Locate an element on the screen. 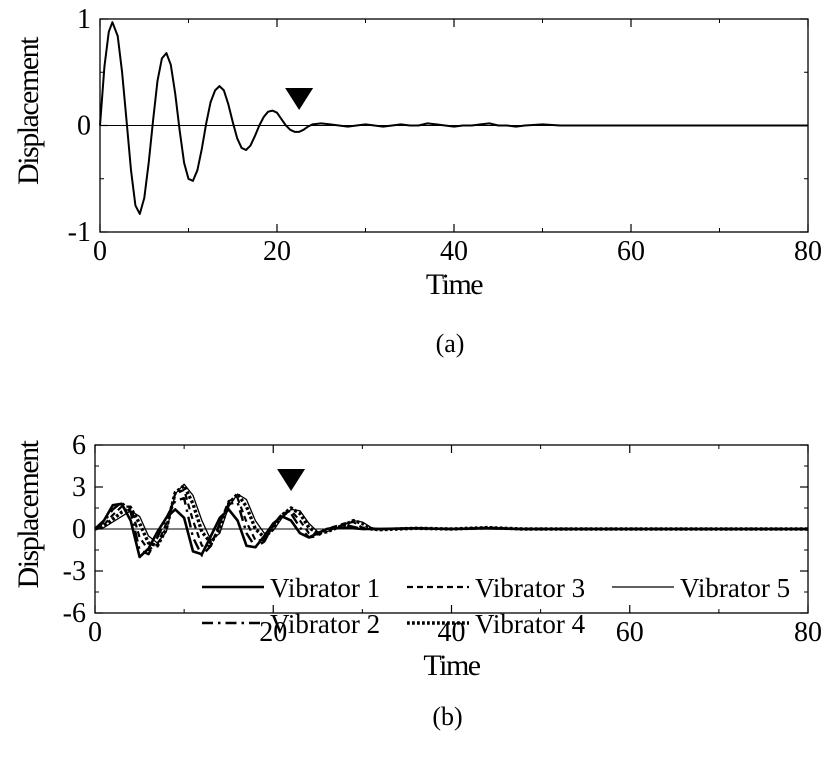 The height and width of the screenshot is (766, 838). y-tick-label: 1 is located at coordinates (84, 19).